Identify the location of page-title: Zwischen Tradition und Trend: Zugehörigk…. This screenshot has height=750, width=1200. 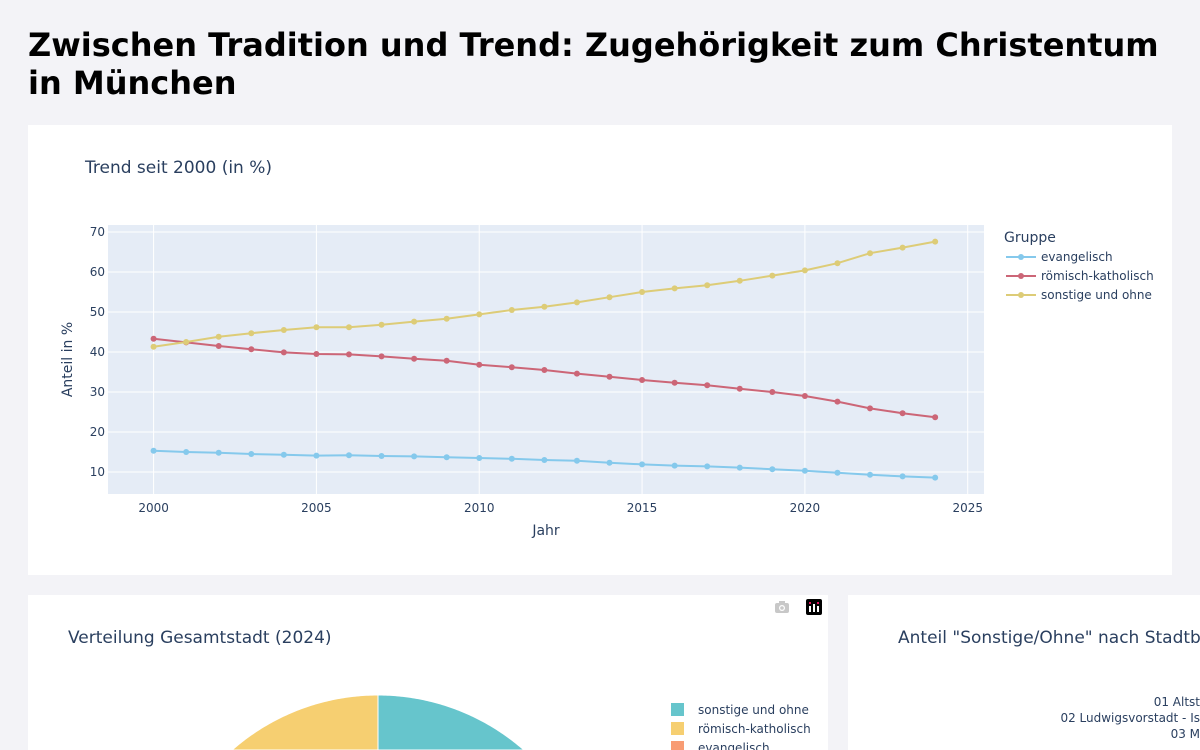
(593, 64).